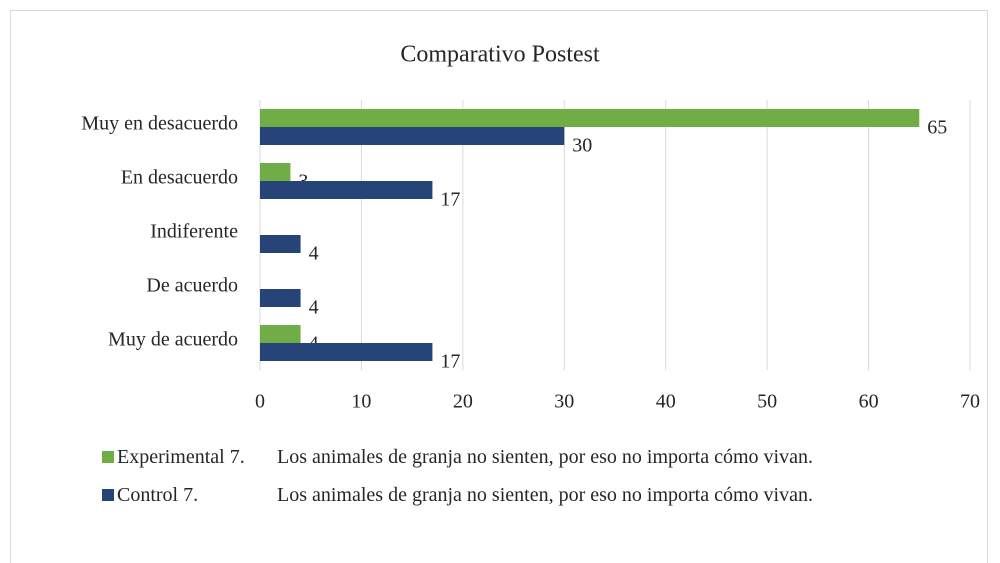  Describe the element at coordinates (159, 124) in the screenshot. I see `y-tick-label: Muy en desacuerdo` at that location.